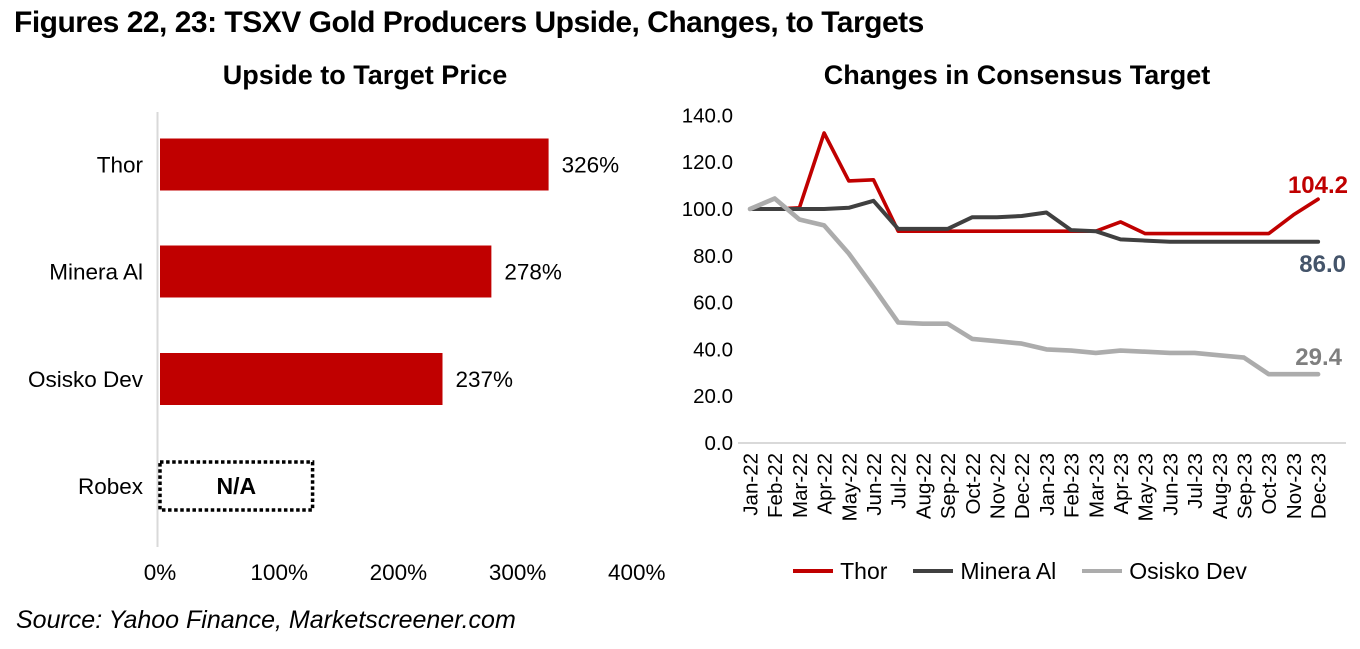 The image size is (1360, 649). What do you see at coordinates (864, 570) in the screenshot?
I see `legend-label: Thor` at bounding box center [864, 570].